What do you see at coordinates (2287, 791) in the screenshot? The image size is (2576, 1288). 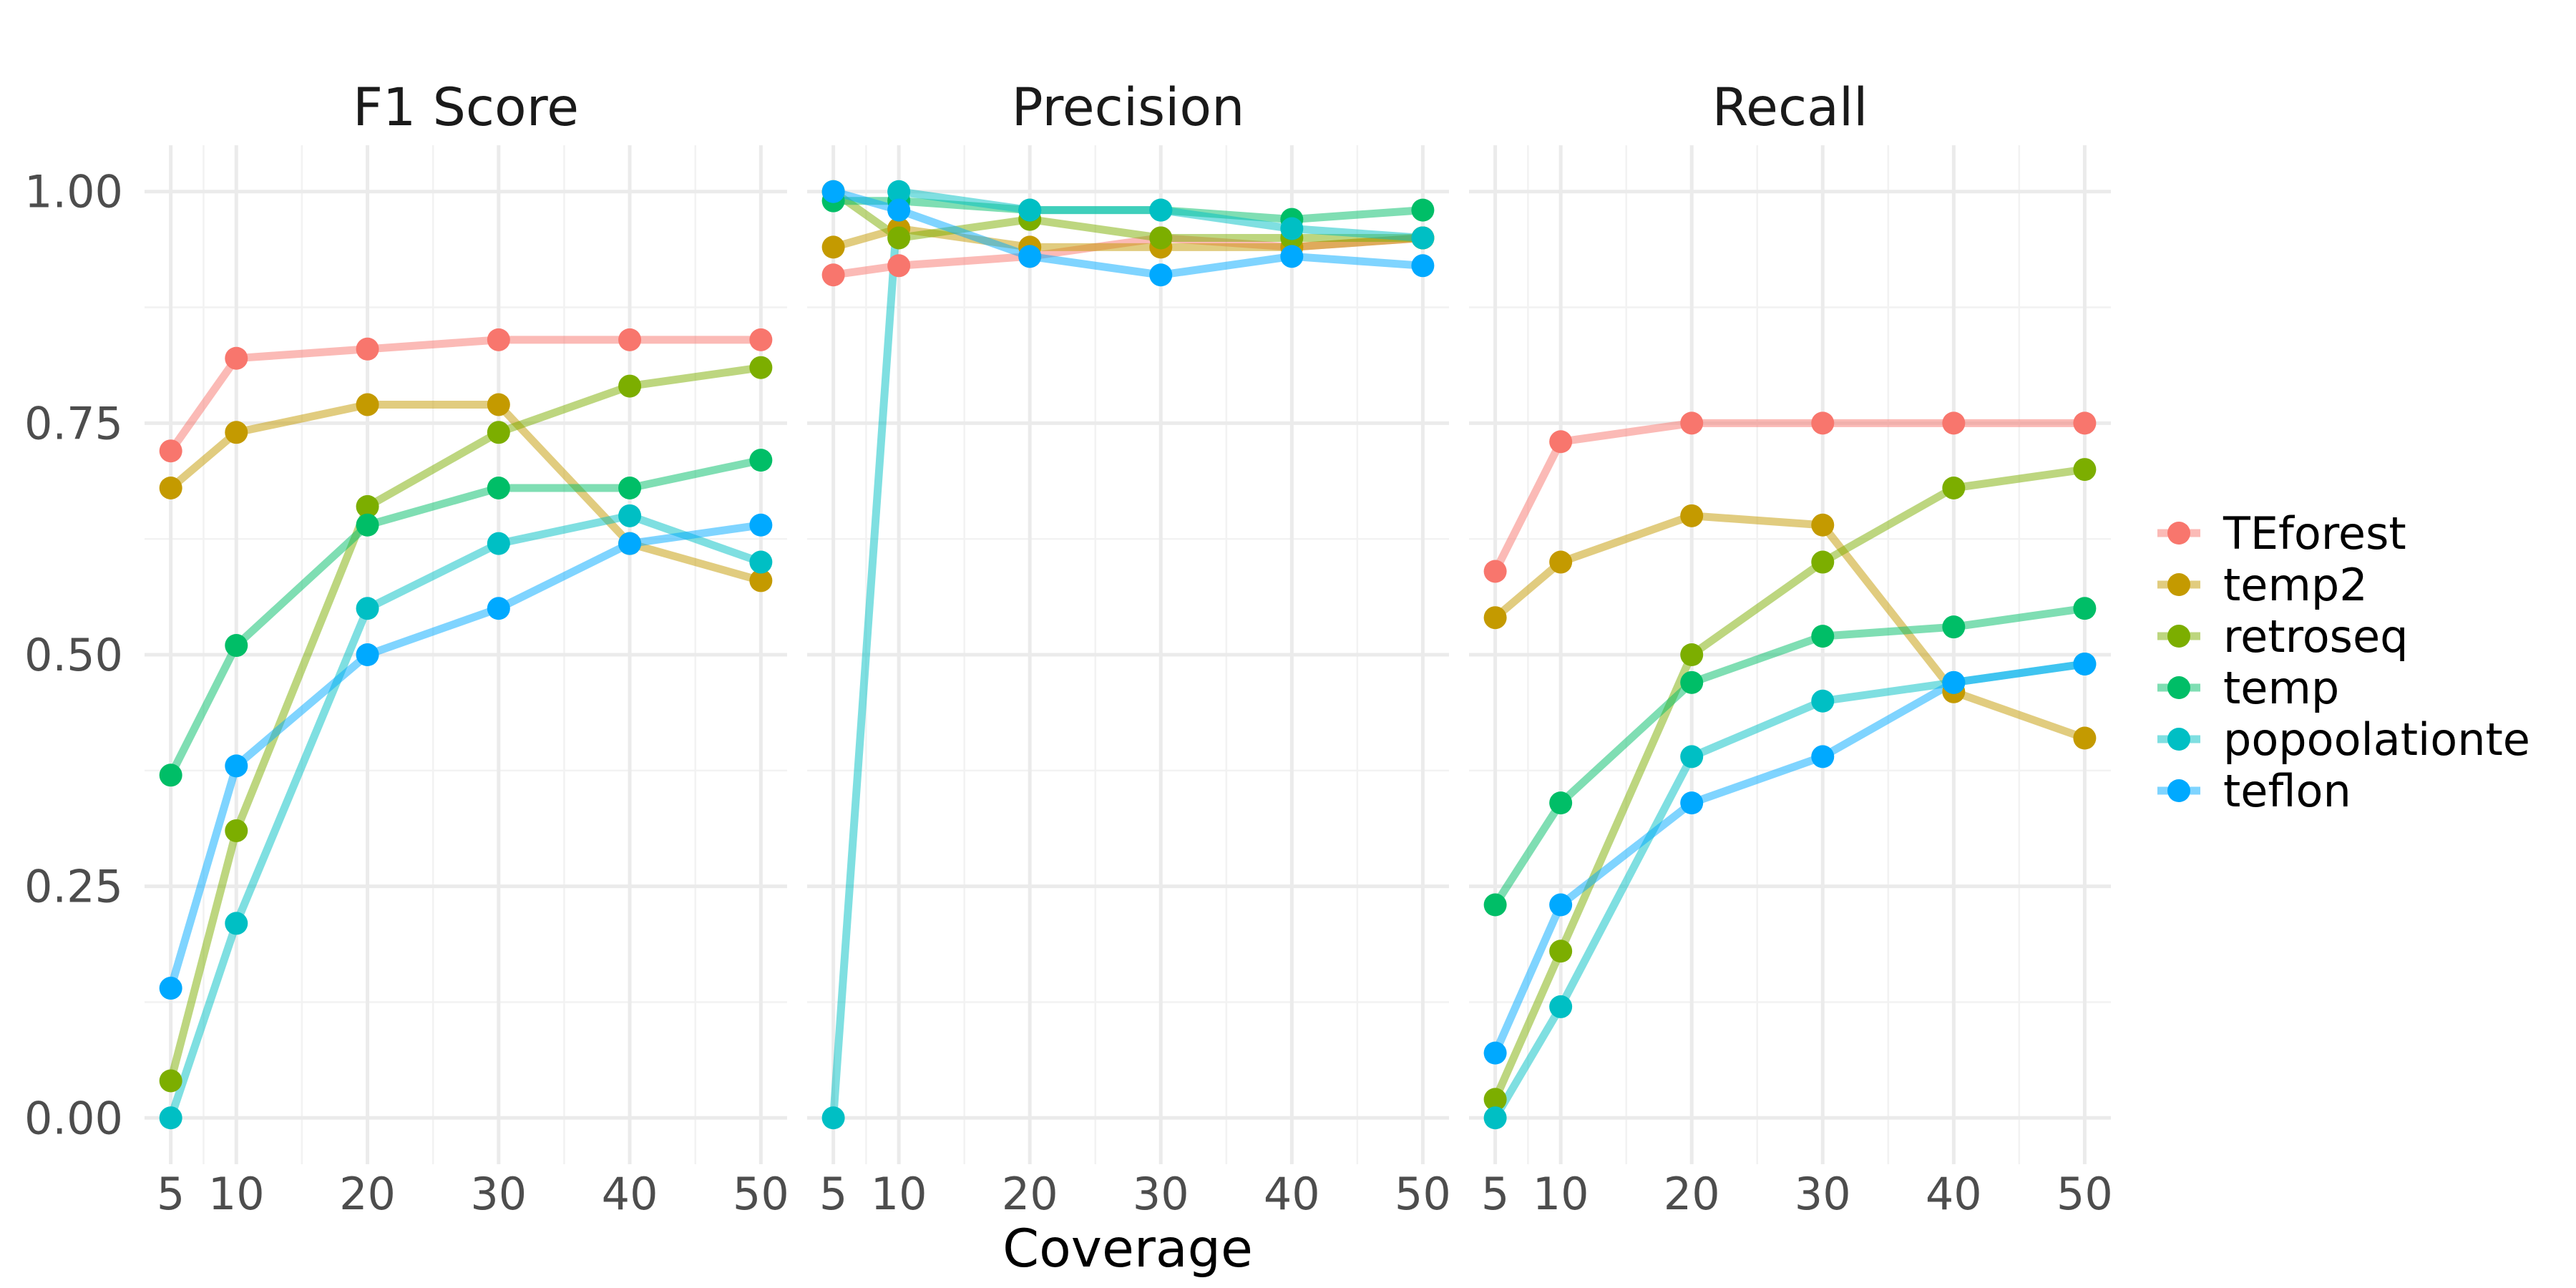 I see `legend-label: teflon` at bounding box center [2287, 791].